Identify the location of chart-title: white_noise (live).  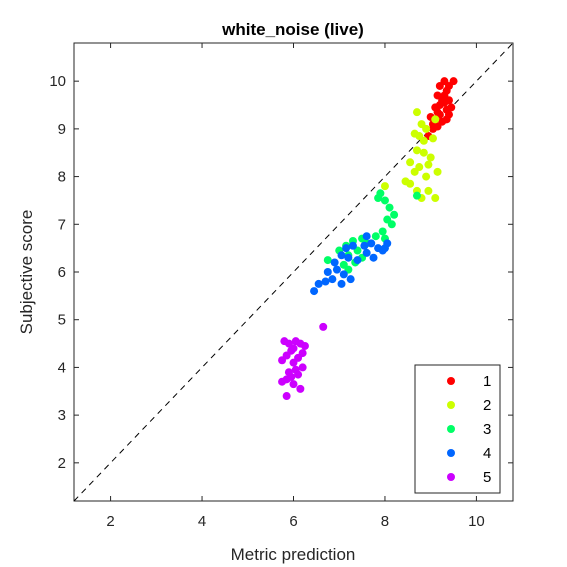
(292, 29).